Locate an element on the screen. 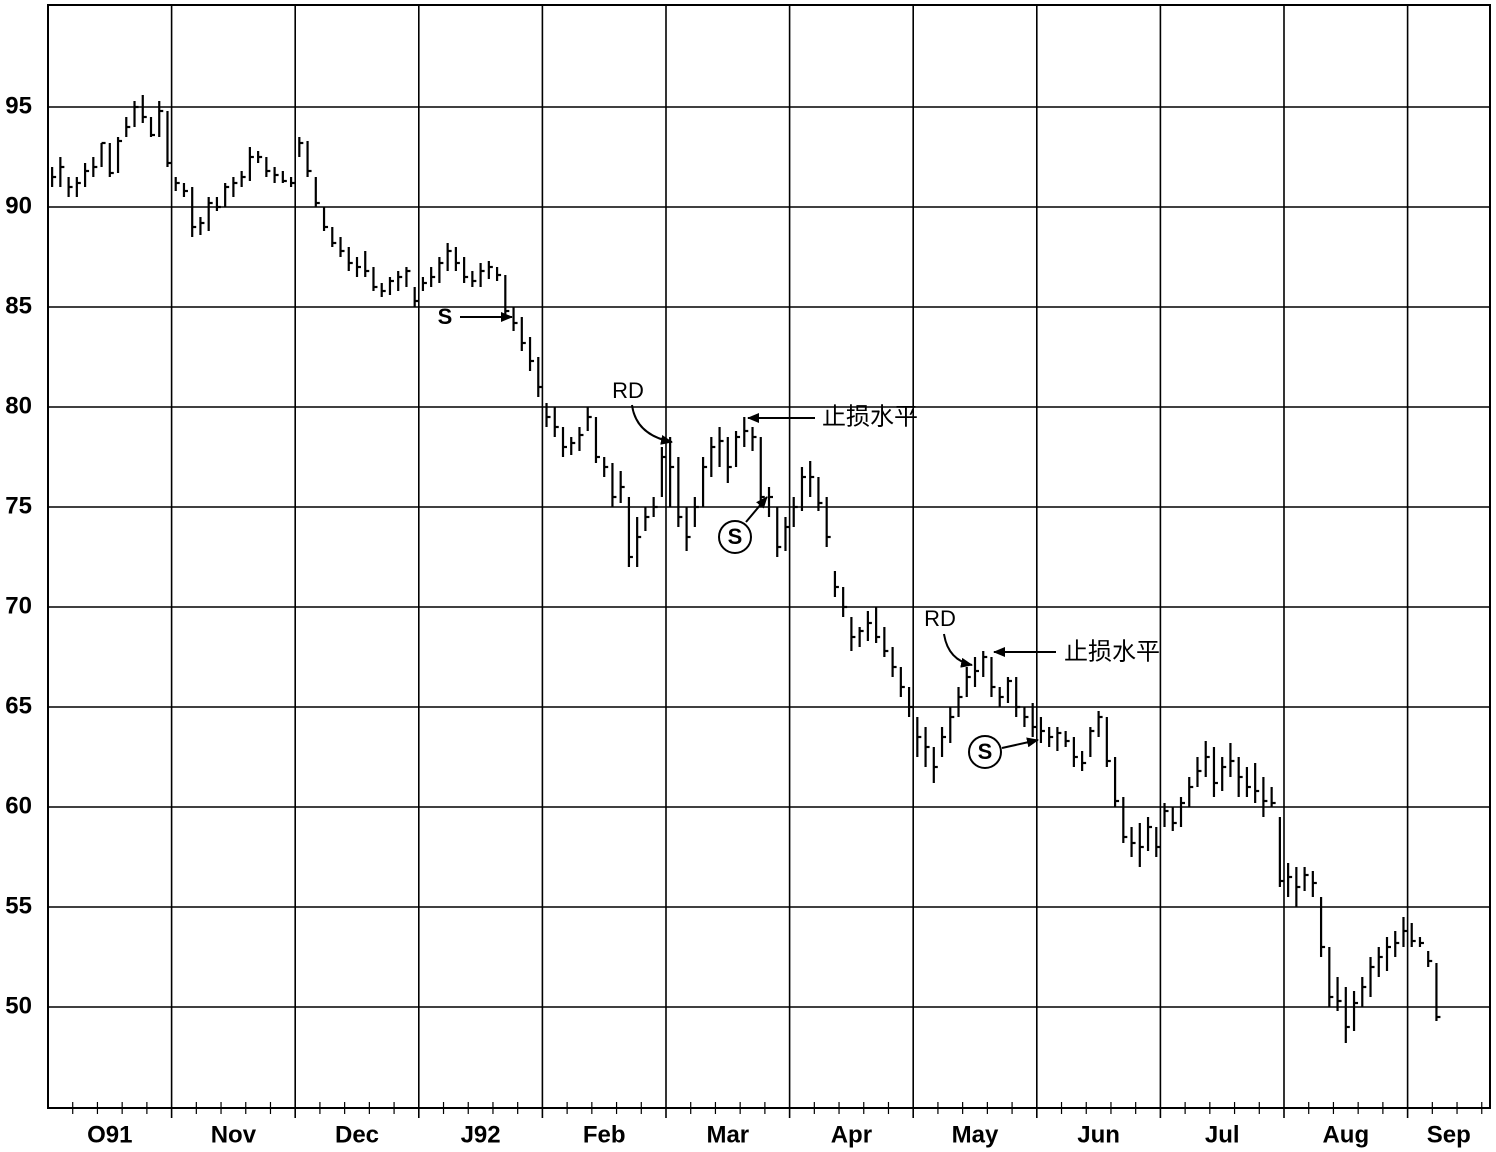 This screenshot has height=1152, width=1496. y-tick-label: 85 is located at coordinates (18, 305).